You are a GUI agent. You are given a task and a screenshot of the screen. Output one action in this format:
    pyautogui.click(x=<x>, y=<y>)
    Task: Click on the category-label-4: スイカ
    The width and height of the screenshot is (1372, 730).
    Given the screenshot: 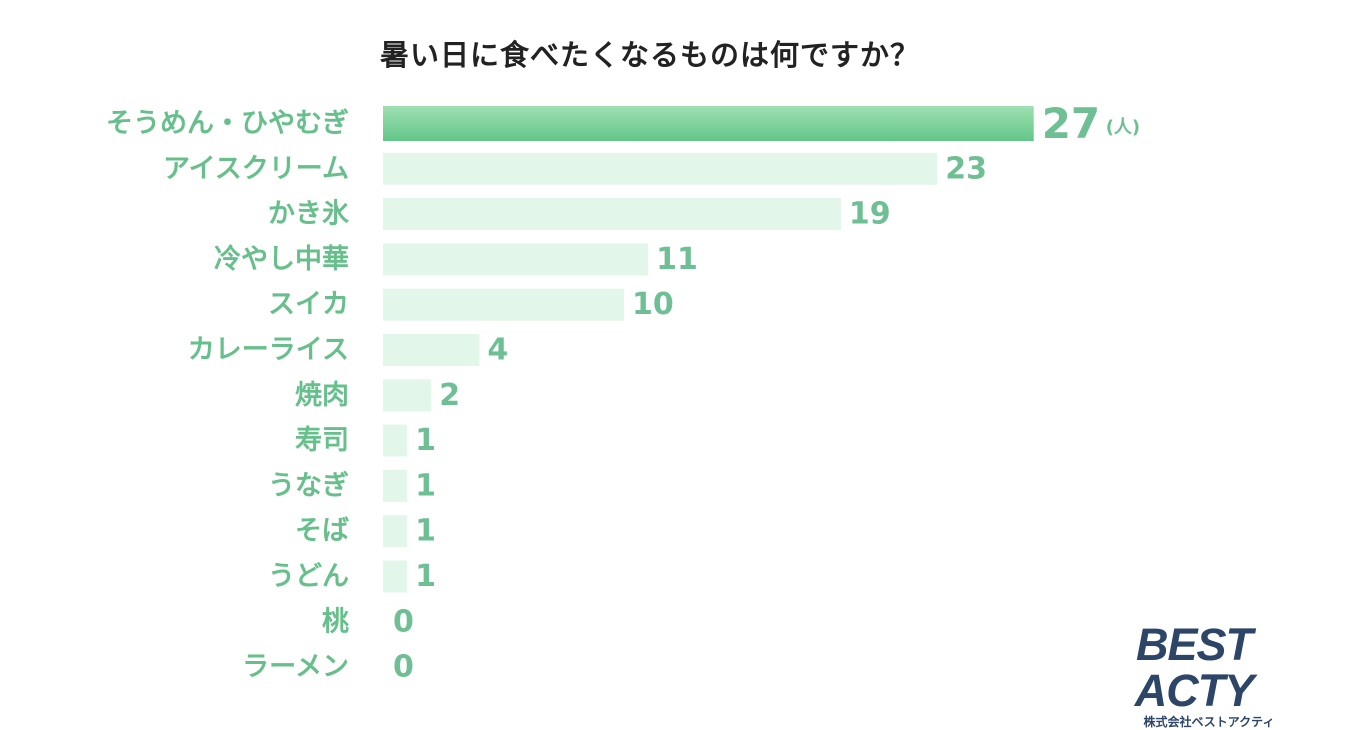 What is the action you would take?
    pyautogui.click(x=308, y=304)
    